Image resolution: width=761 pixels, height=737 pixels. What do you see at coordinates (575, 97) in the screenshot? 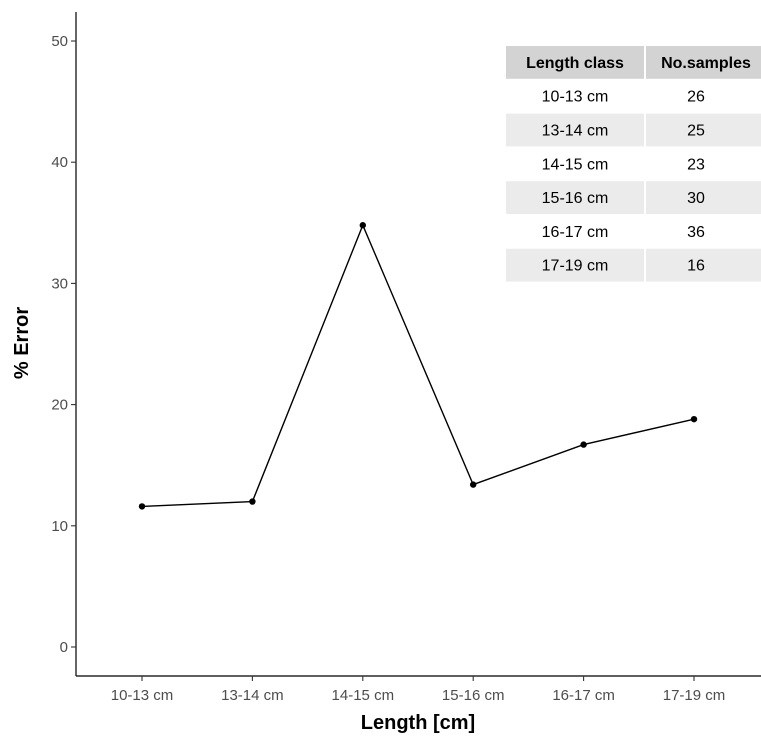
I see `table-cell: 10-13 cm` at bounding box center [575, 97].